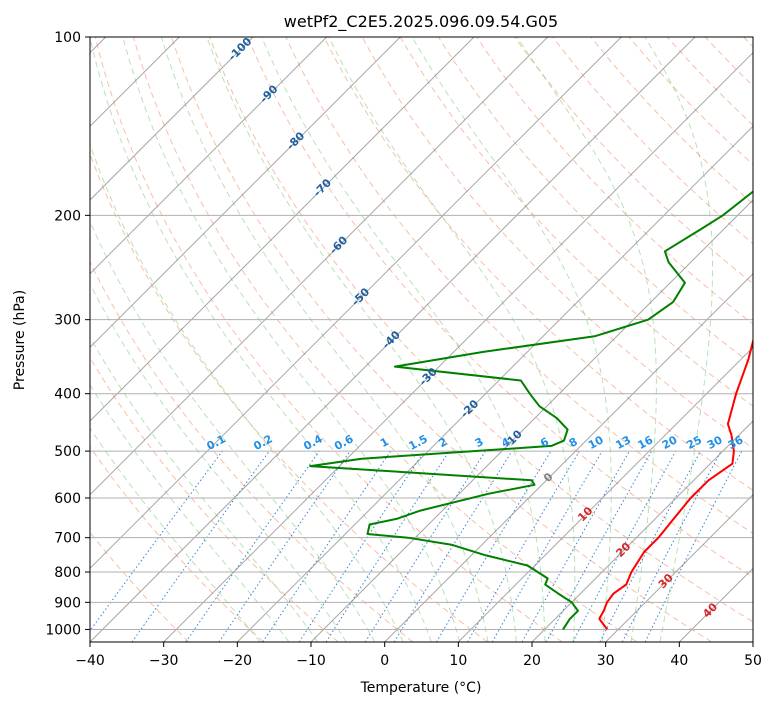 Image resolution: width=775 pixels, height=708 pixels. What do you see at coordinates (311, 661) in the screenshot?
I see `x-tick-label: −10` at bounding box center [311, 661].